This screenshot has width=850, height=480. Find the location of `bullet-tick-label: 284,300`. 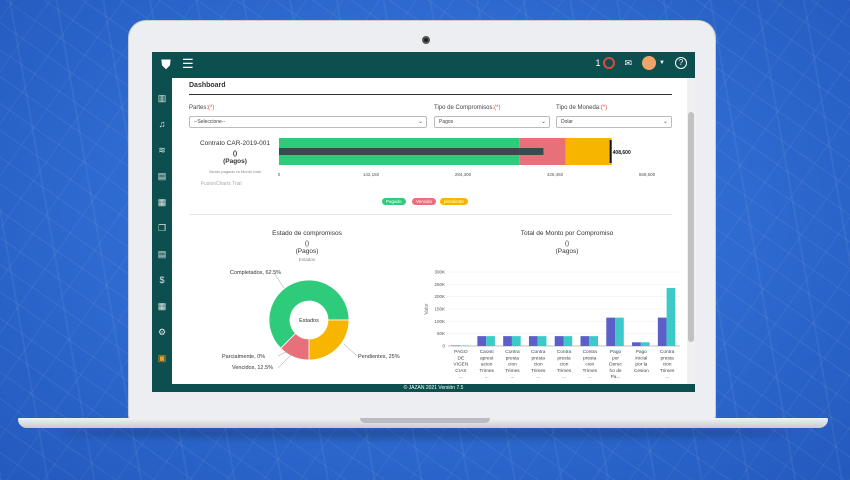

bullet-tick-label: 284,300 is located at coordinates (463, 174).